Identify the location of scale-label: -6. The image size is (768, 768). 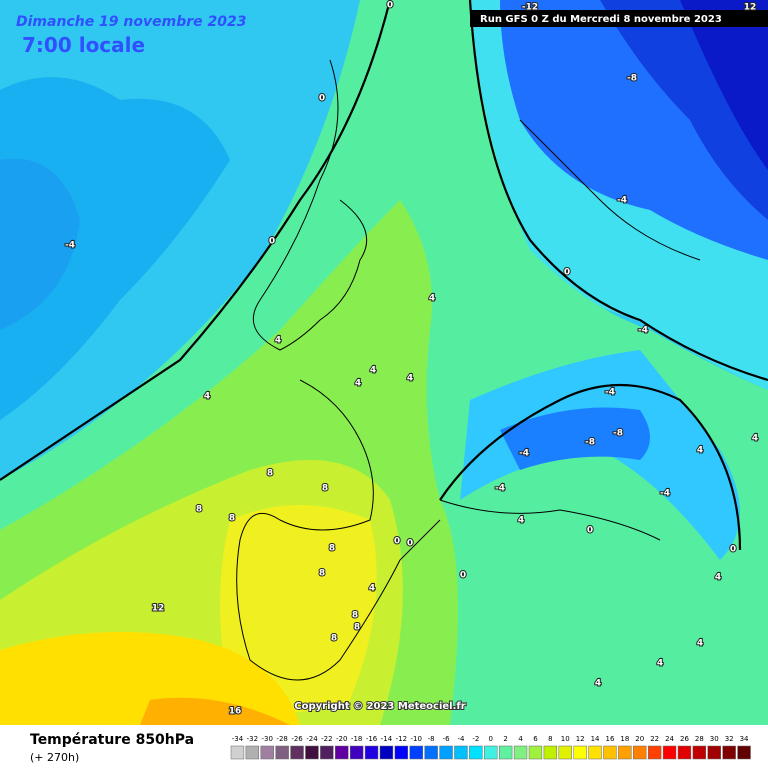
(447, 739).